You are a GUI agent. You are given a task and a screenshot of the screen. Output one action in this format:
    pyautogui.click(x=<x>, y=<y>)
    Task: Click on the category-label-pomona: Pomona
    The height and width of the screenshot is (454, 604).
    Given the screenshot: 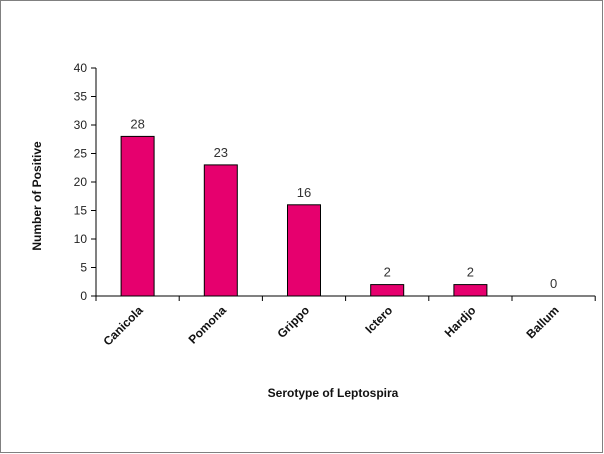 What is the action you would take?
    pyautogui.click(x=208, y=325)
    